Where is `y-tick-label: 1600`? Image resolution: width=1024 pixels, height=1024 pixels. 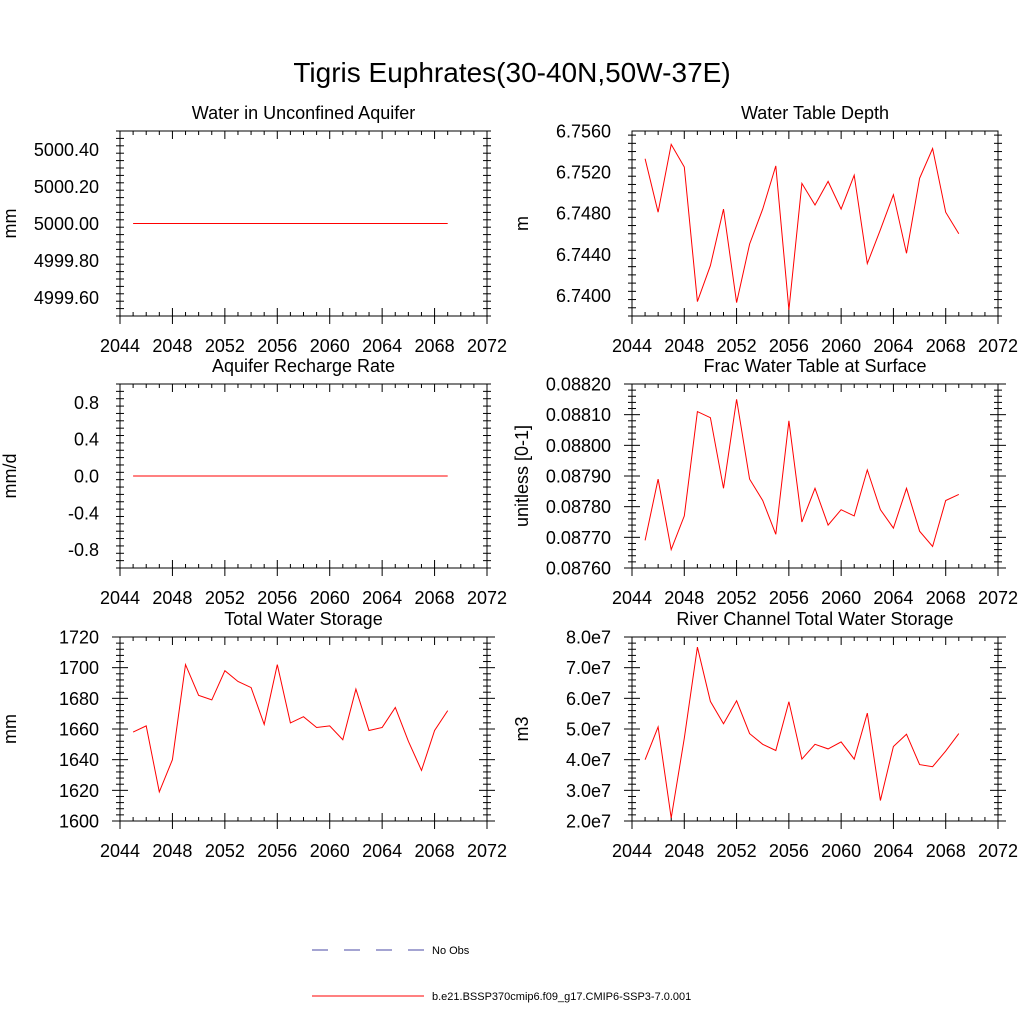
y-tick-label: 1600 is located at coordinates (79, 822).